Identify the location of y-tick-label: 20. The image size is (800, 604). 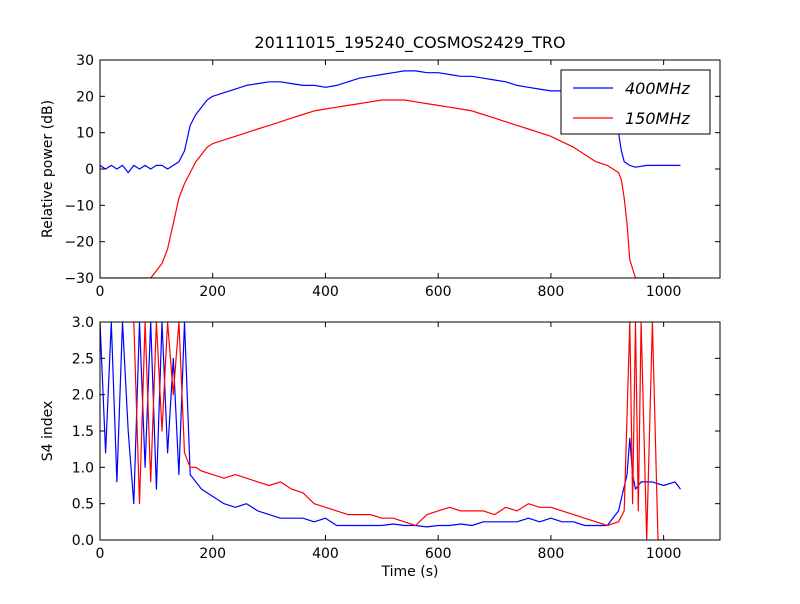
(85, 97).